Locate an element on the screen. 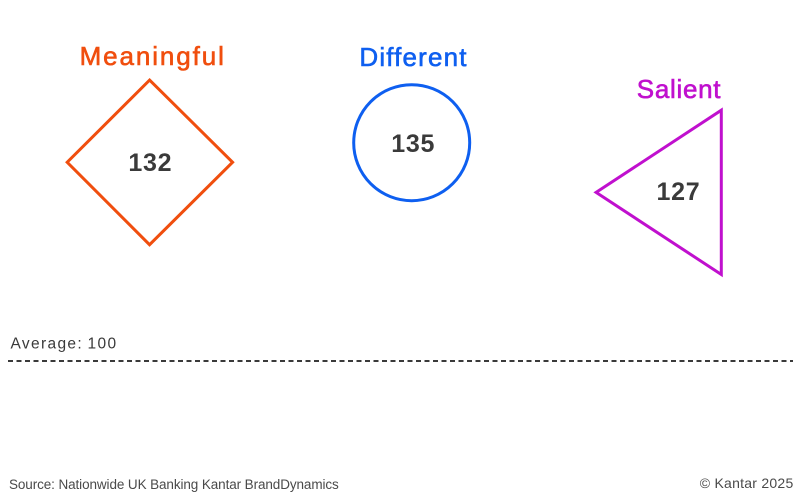 This screenshot has height=500, width=800. svg-text: © Kantar 2025 is located at coordinates (747, 483).